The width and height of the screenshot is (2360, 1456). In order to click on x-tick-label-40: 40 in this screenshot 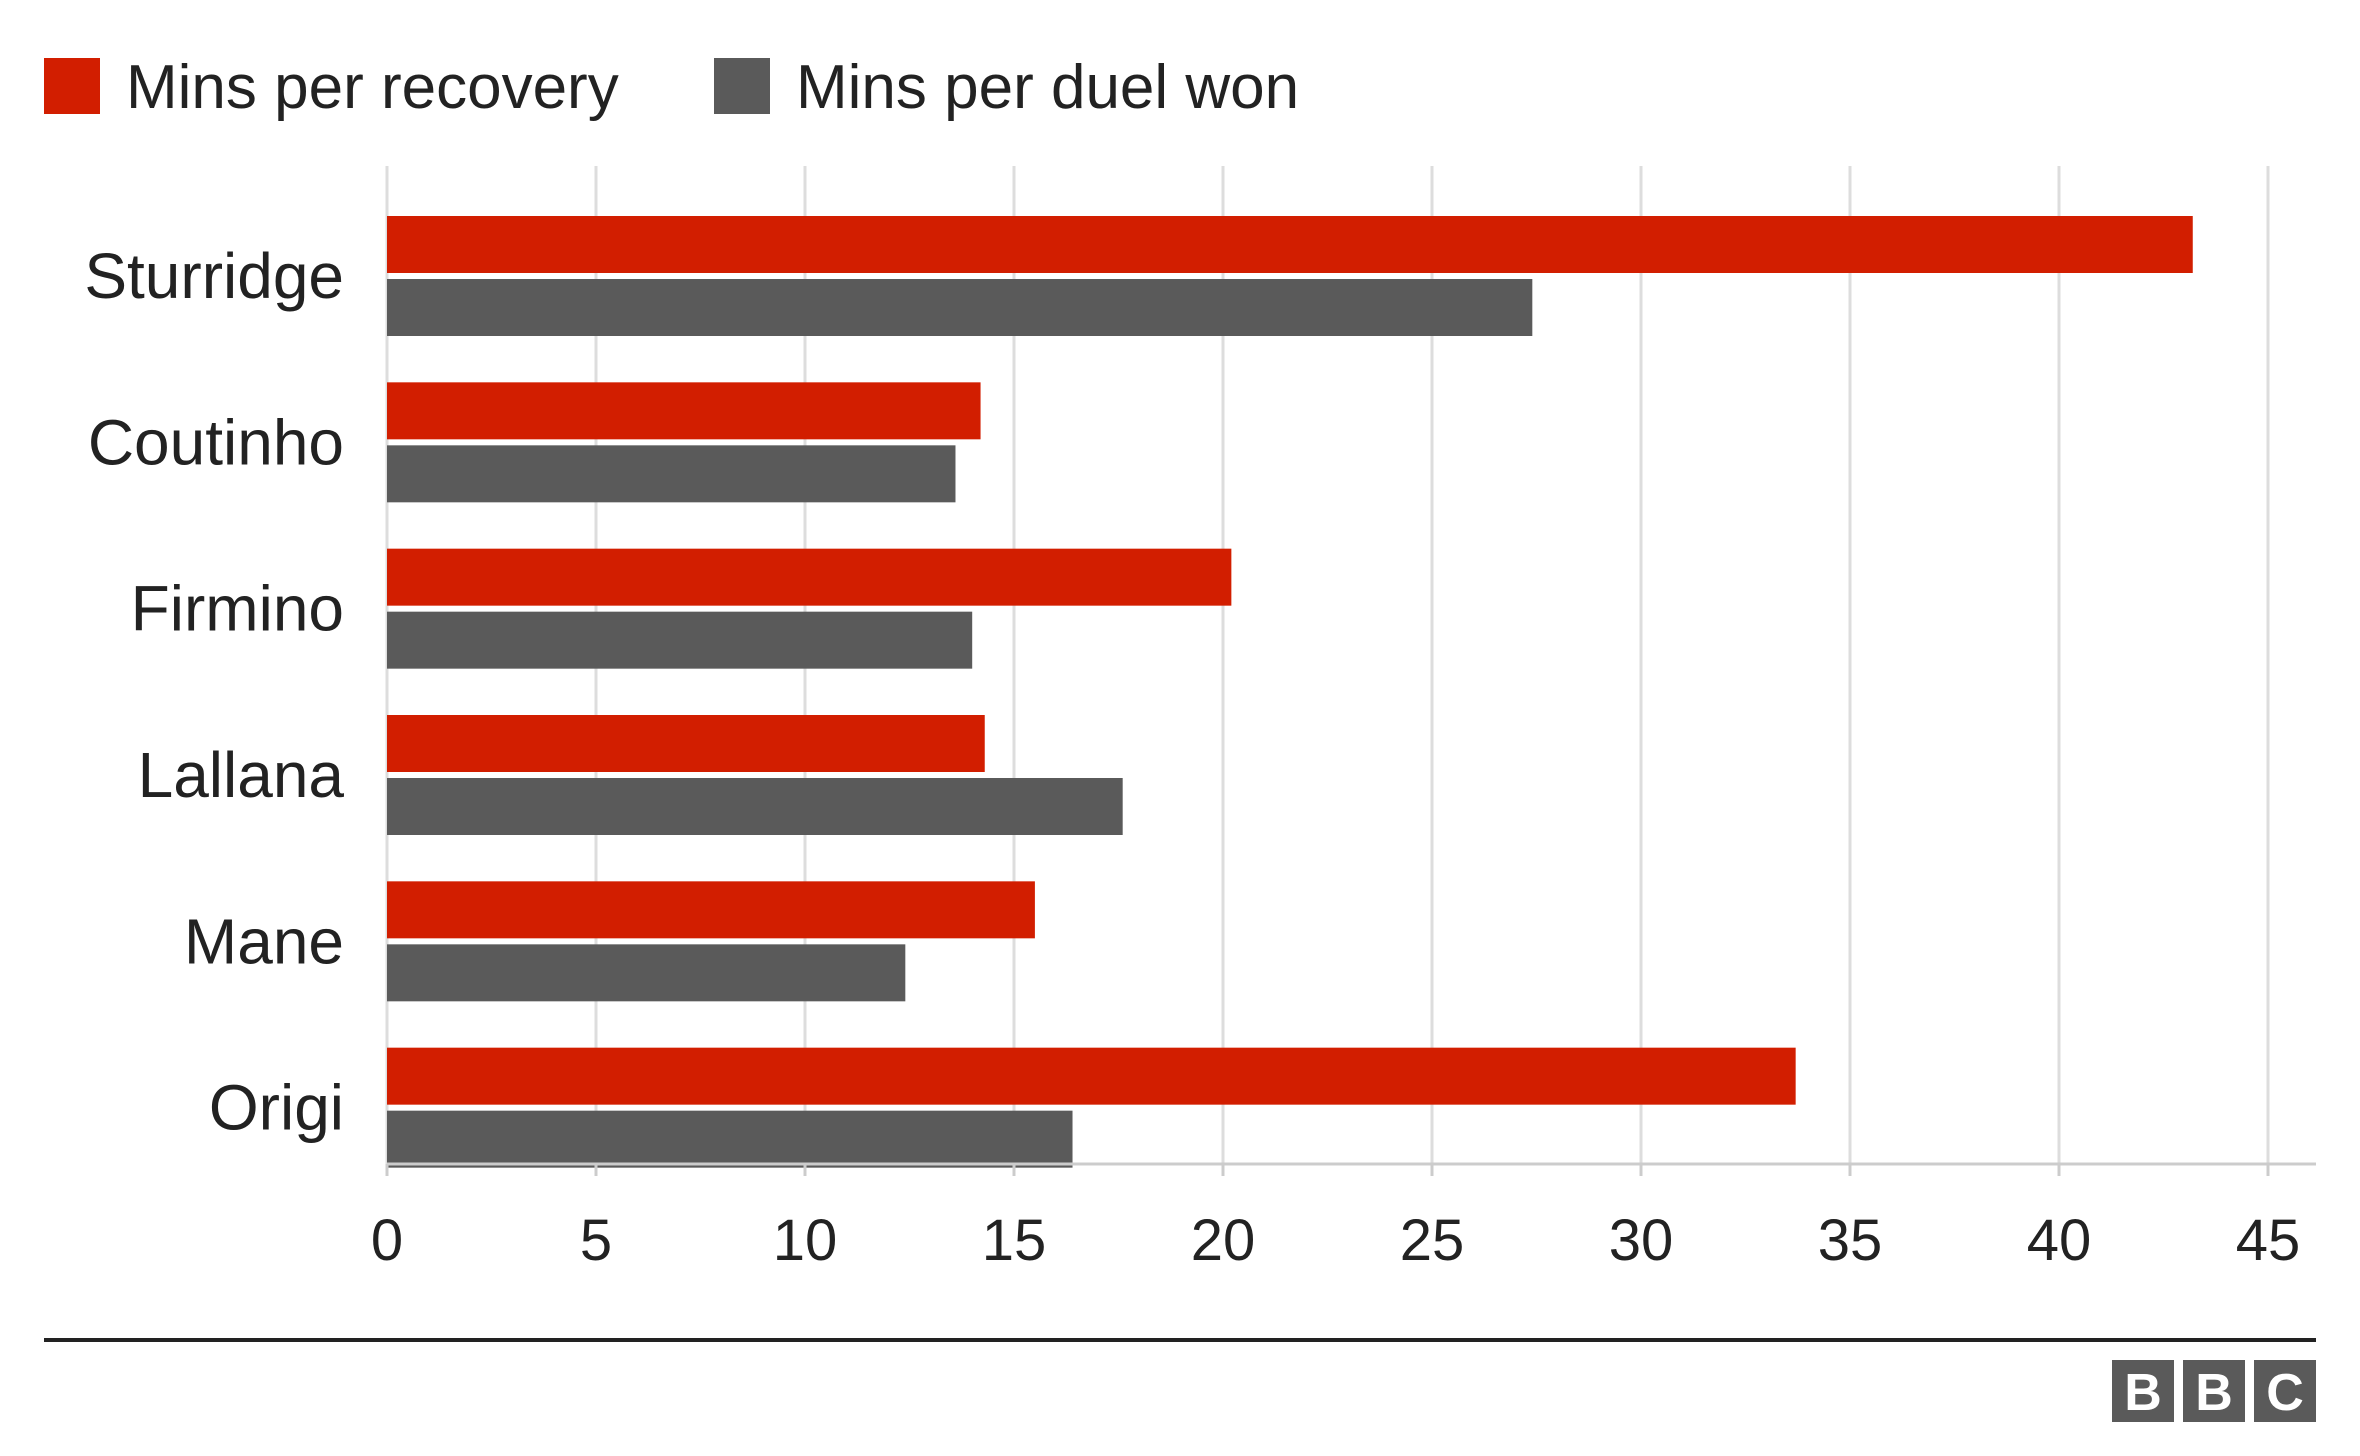, I will do `click(2059, 1240)`.